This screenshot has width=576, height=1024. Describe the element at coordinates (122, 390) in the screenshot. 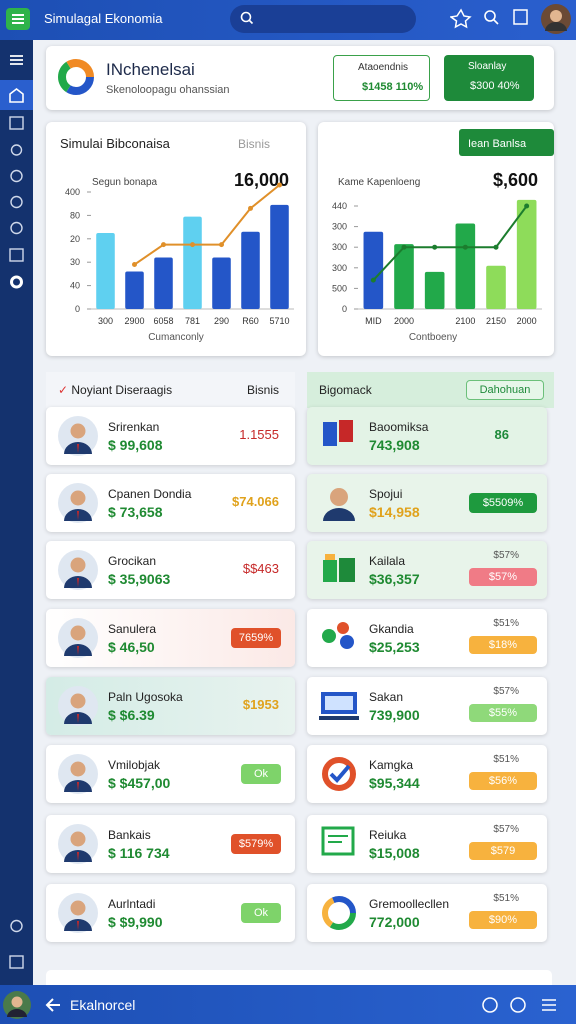

I see `list-title-text: Noyiant Diseraagis` at that location.